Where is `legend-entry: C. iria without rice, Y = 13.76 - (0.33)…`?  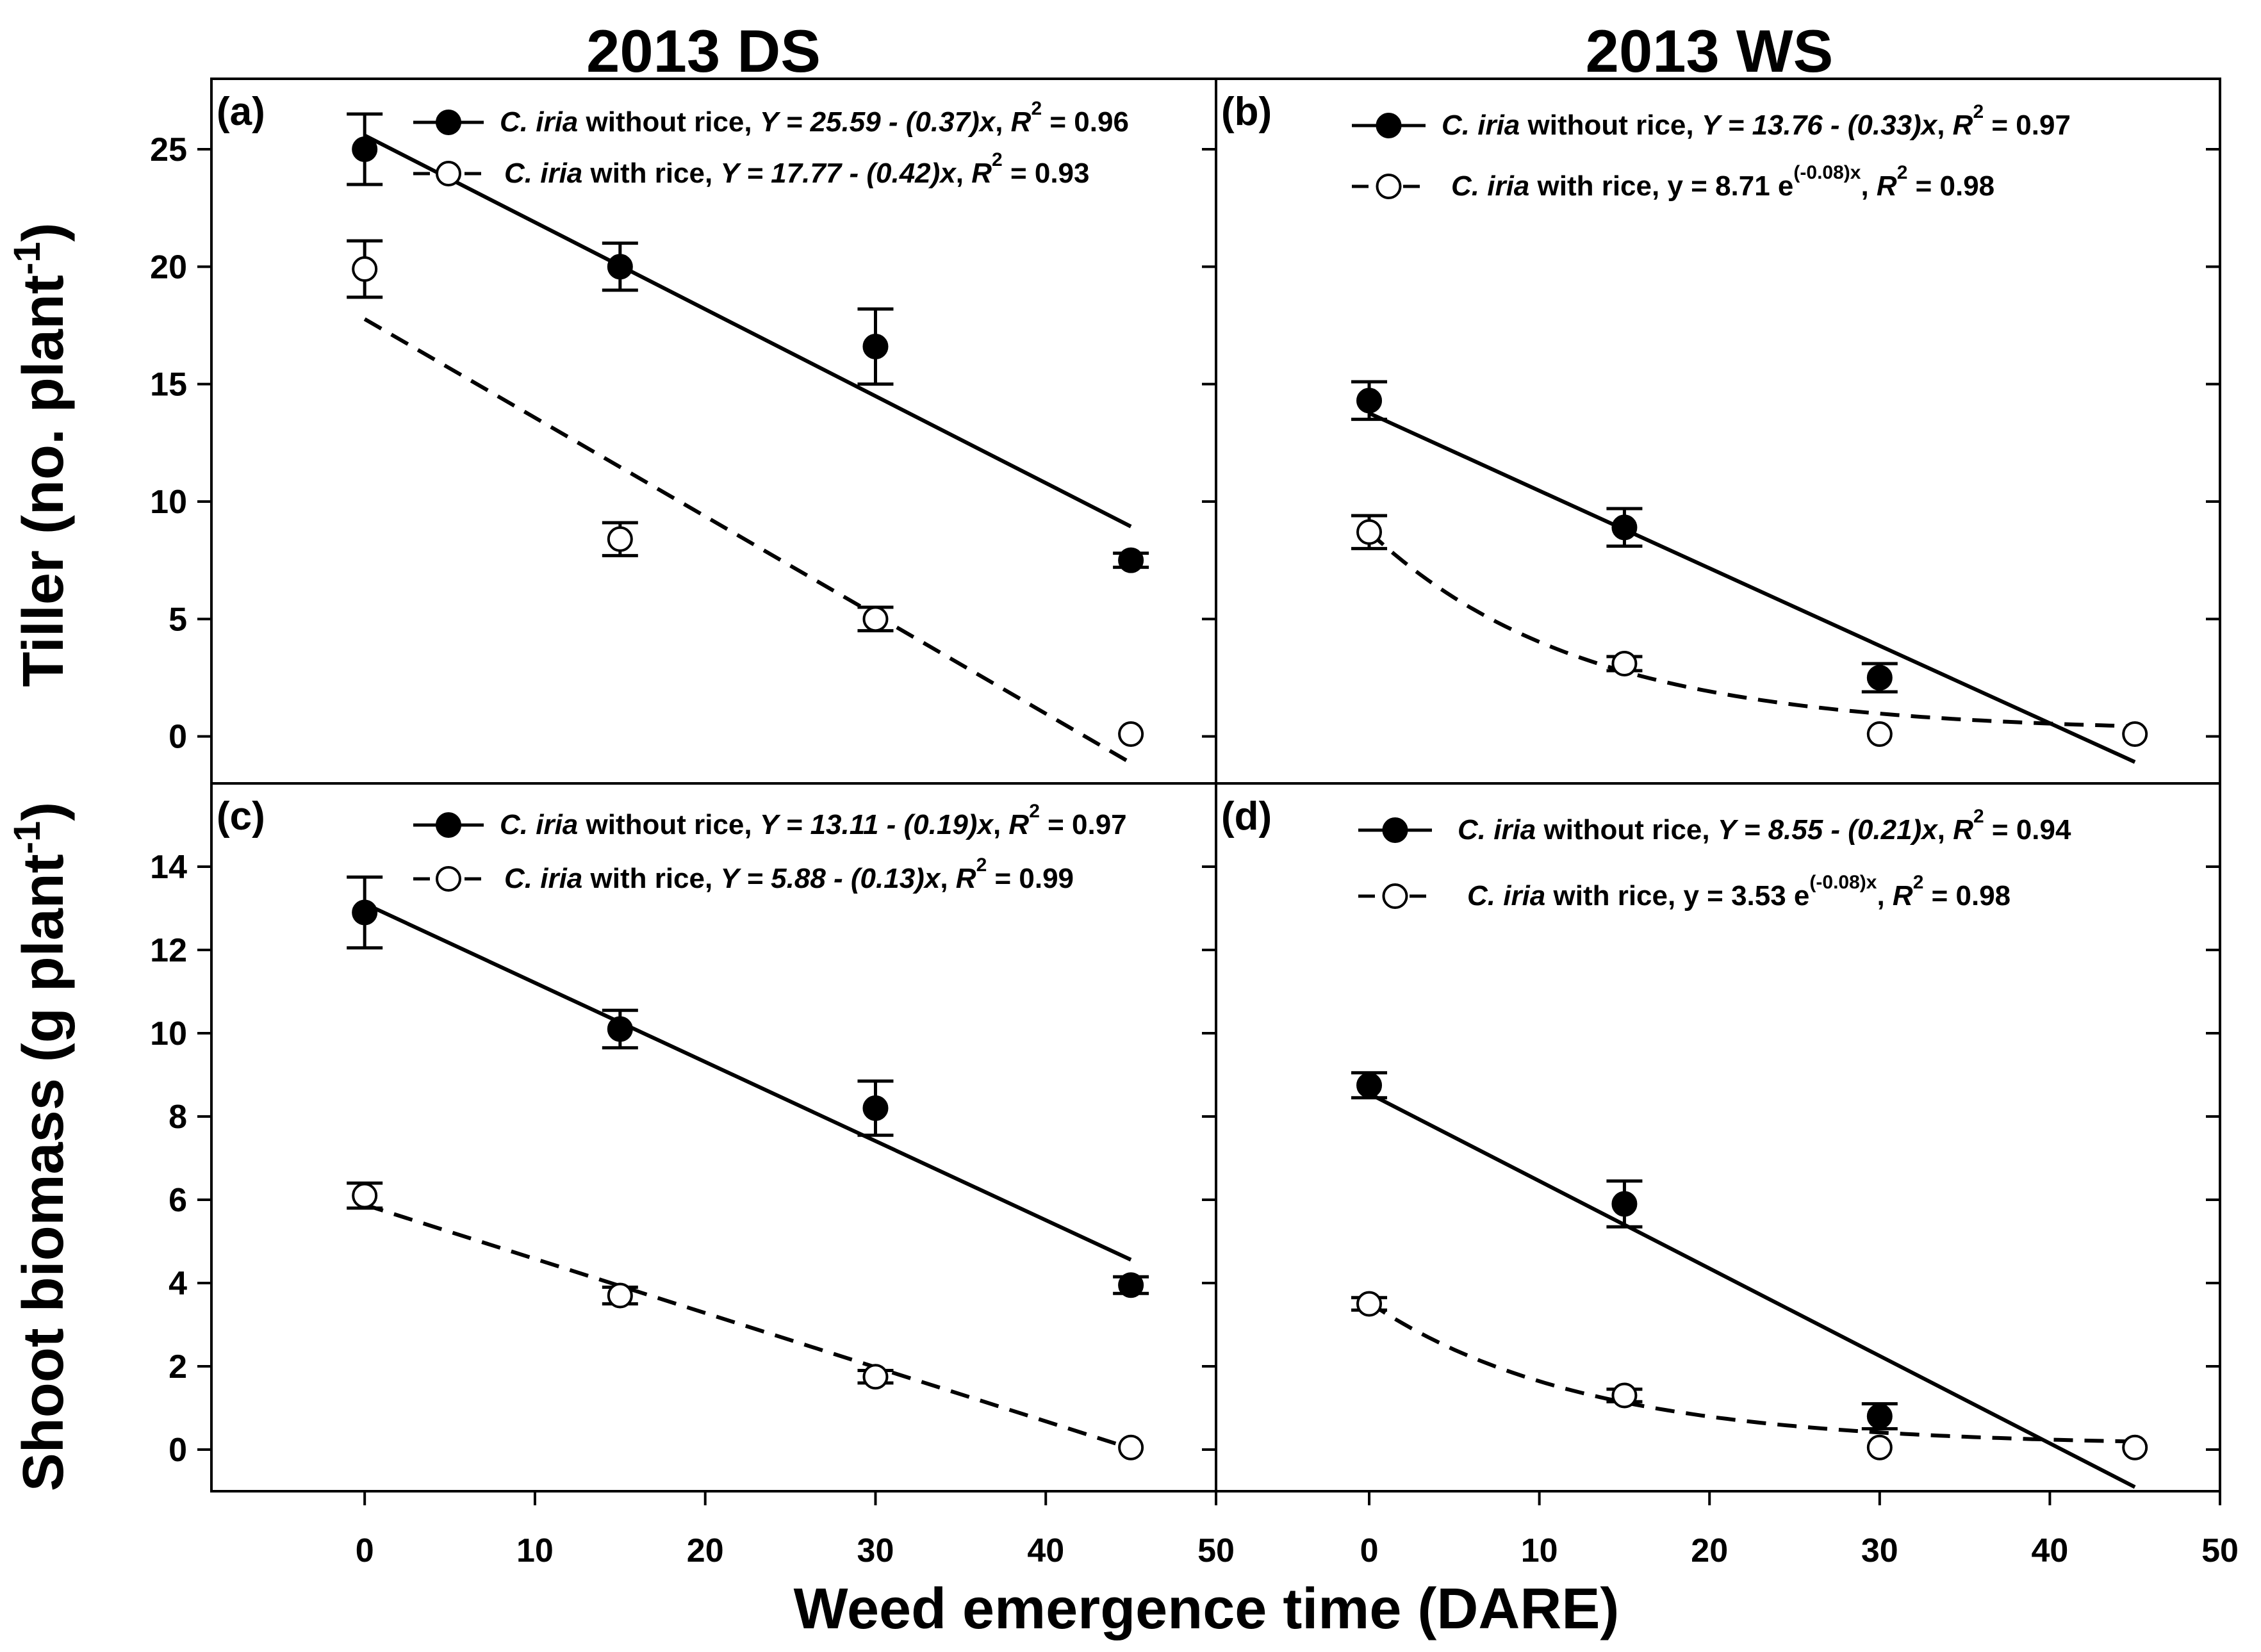
legend-entry: C. iria without rice, Y = 13.76 - (0.33)… is located at coordinates (1711, 121).